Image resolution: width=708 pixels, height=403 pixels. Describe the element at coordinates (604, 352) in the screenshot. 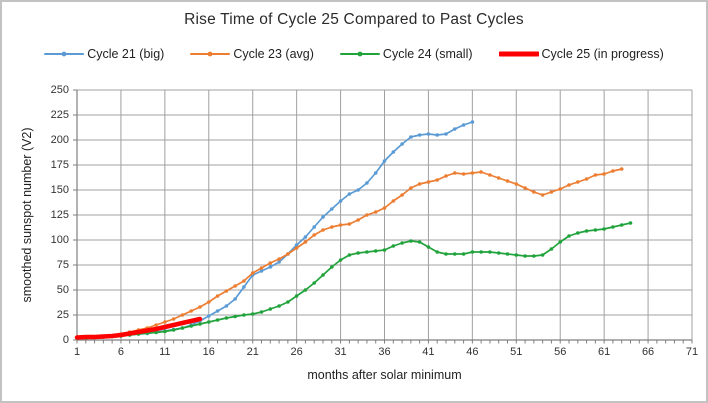

I see `x-tick-label: 61` at that location.